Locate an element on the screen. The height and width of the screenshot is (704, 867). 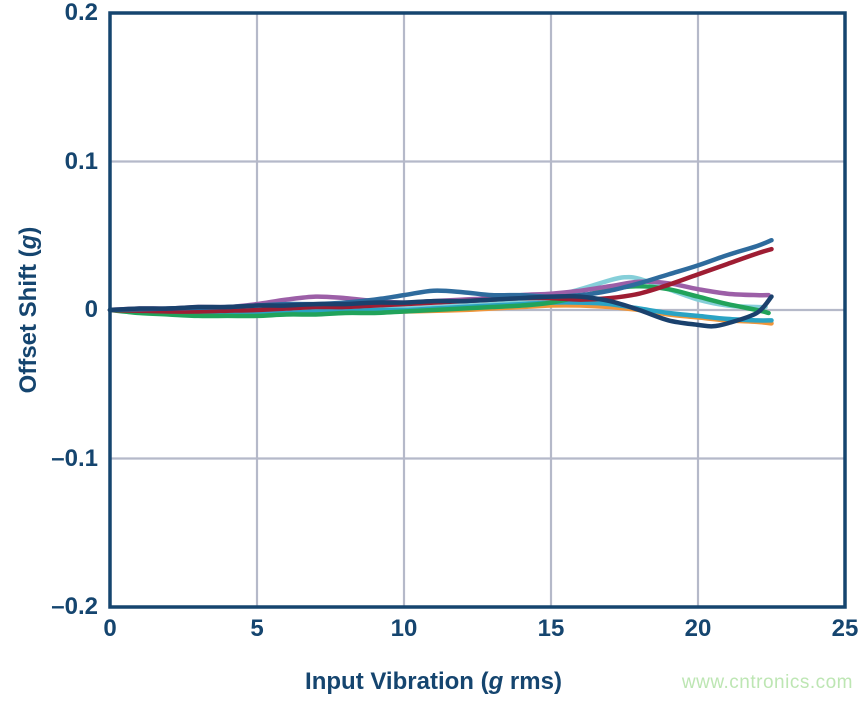
x-tick-label: 10 is located at coordinates (404, 628).